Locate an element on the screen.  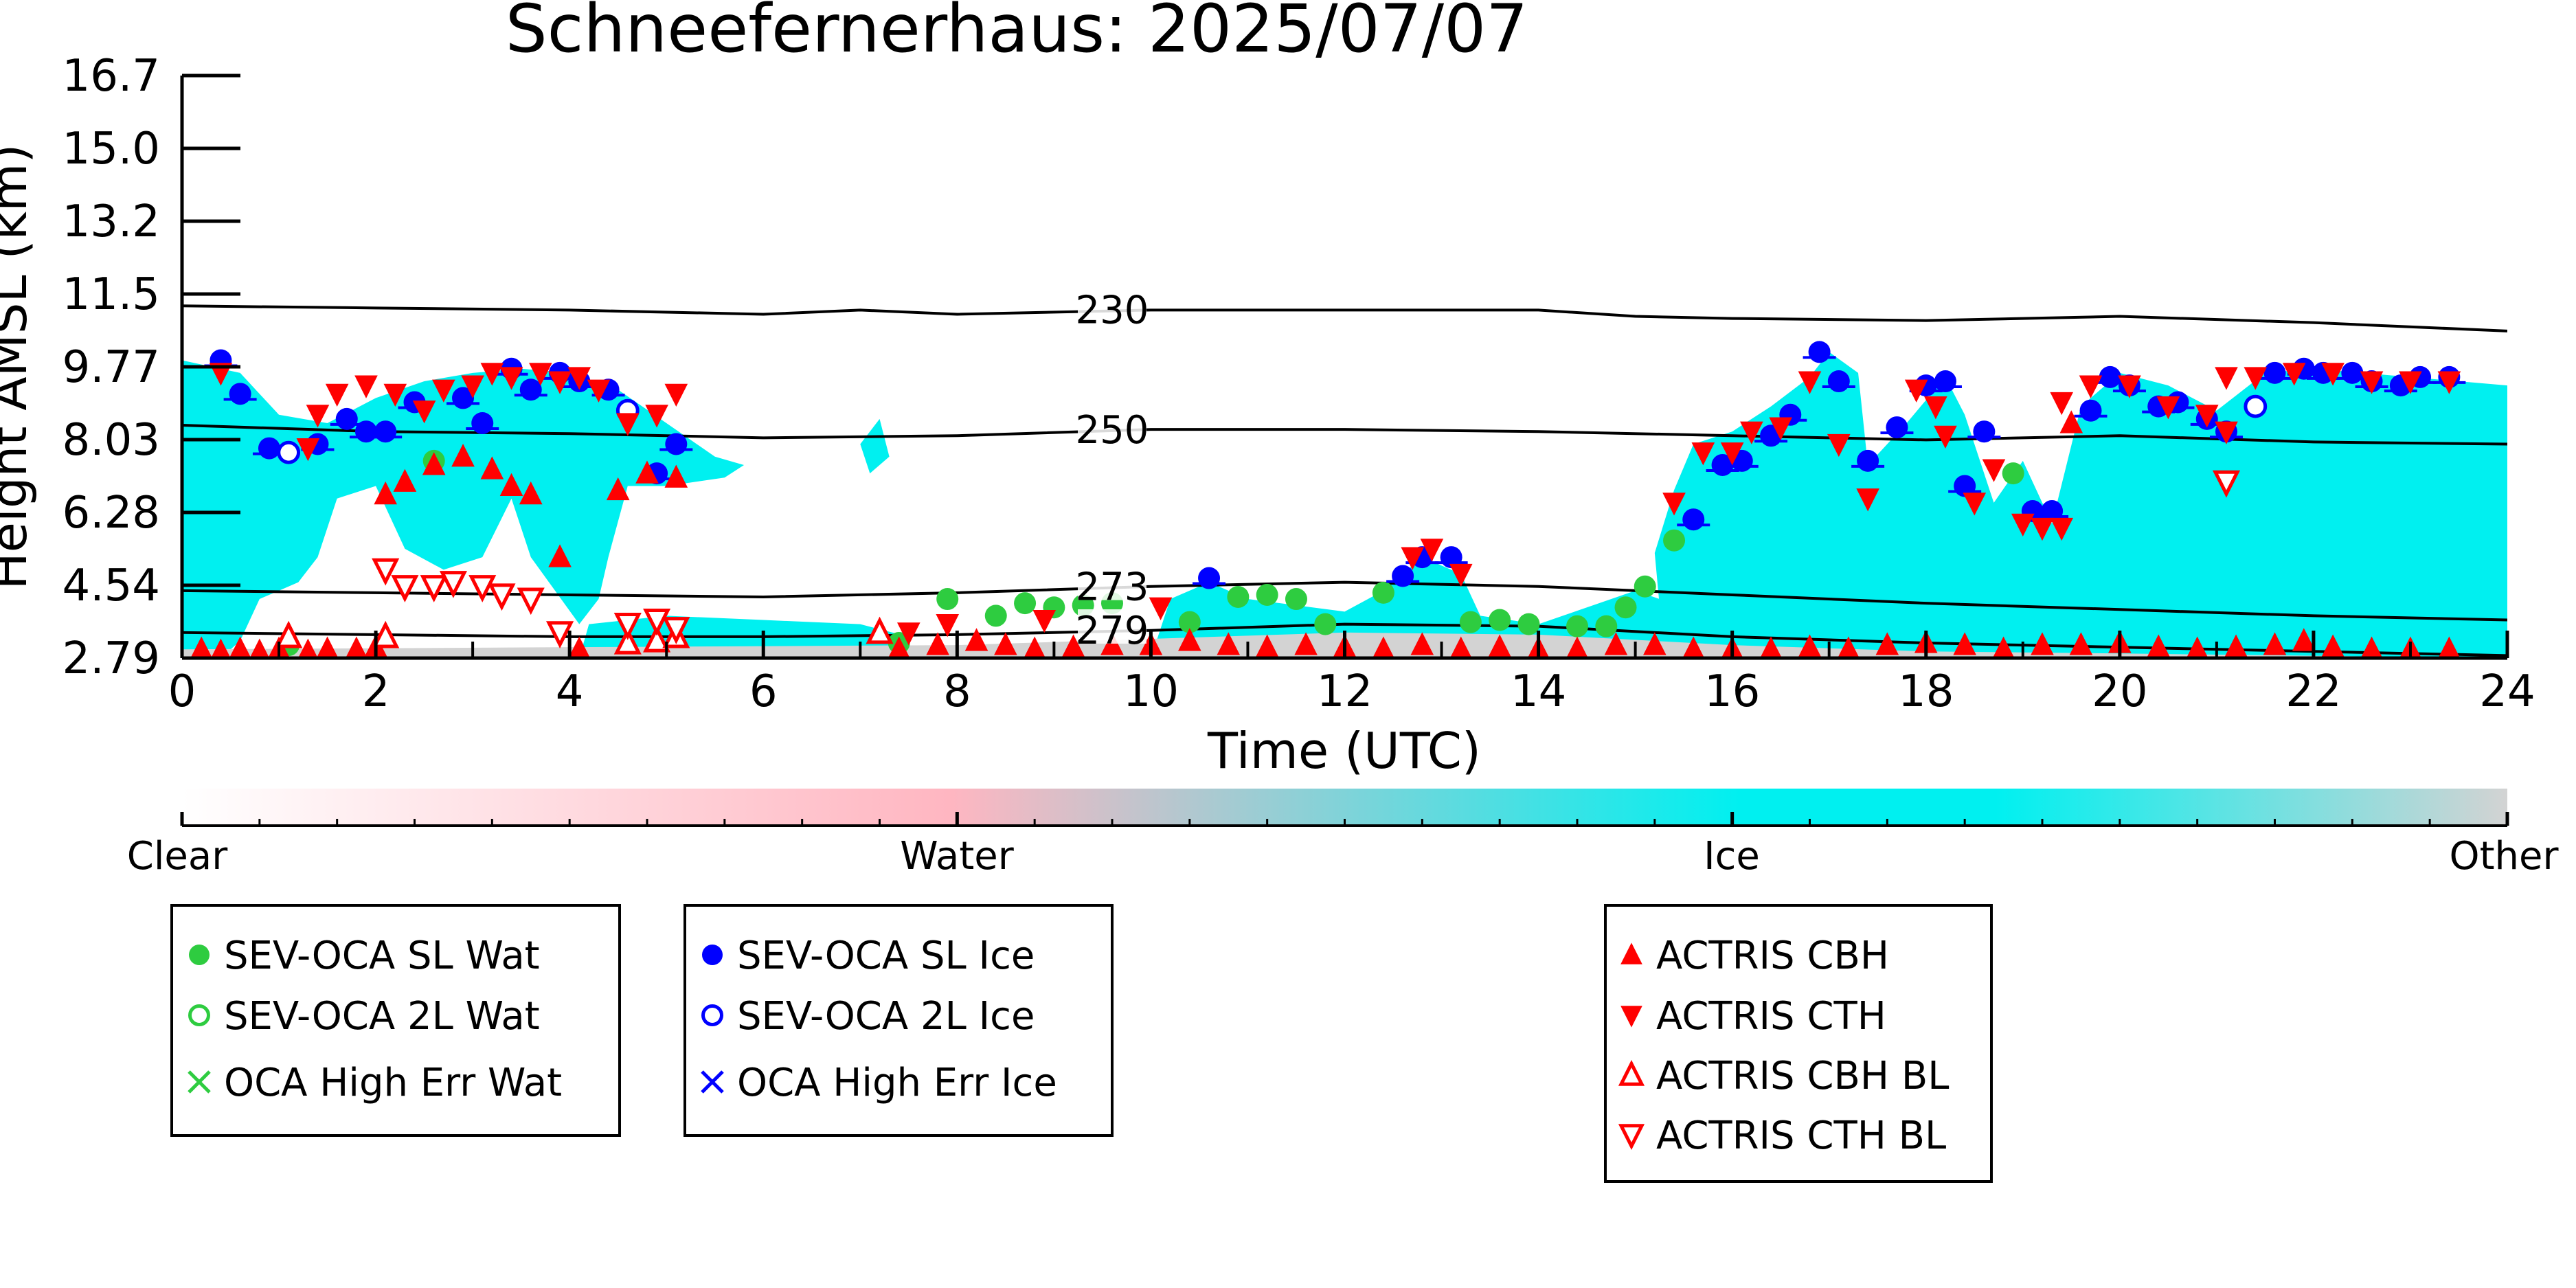
colorbar-label-water: Water is located at coordinates (957, 856).